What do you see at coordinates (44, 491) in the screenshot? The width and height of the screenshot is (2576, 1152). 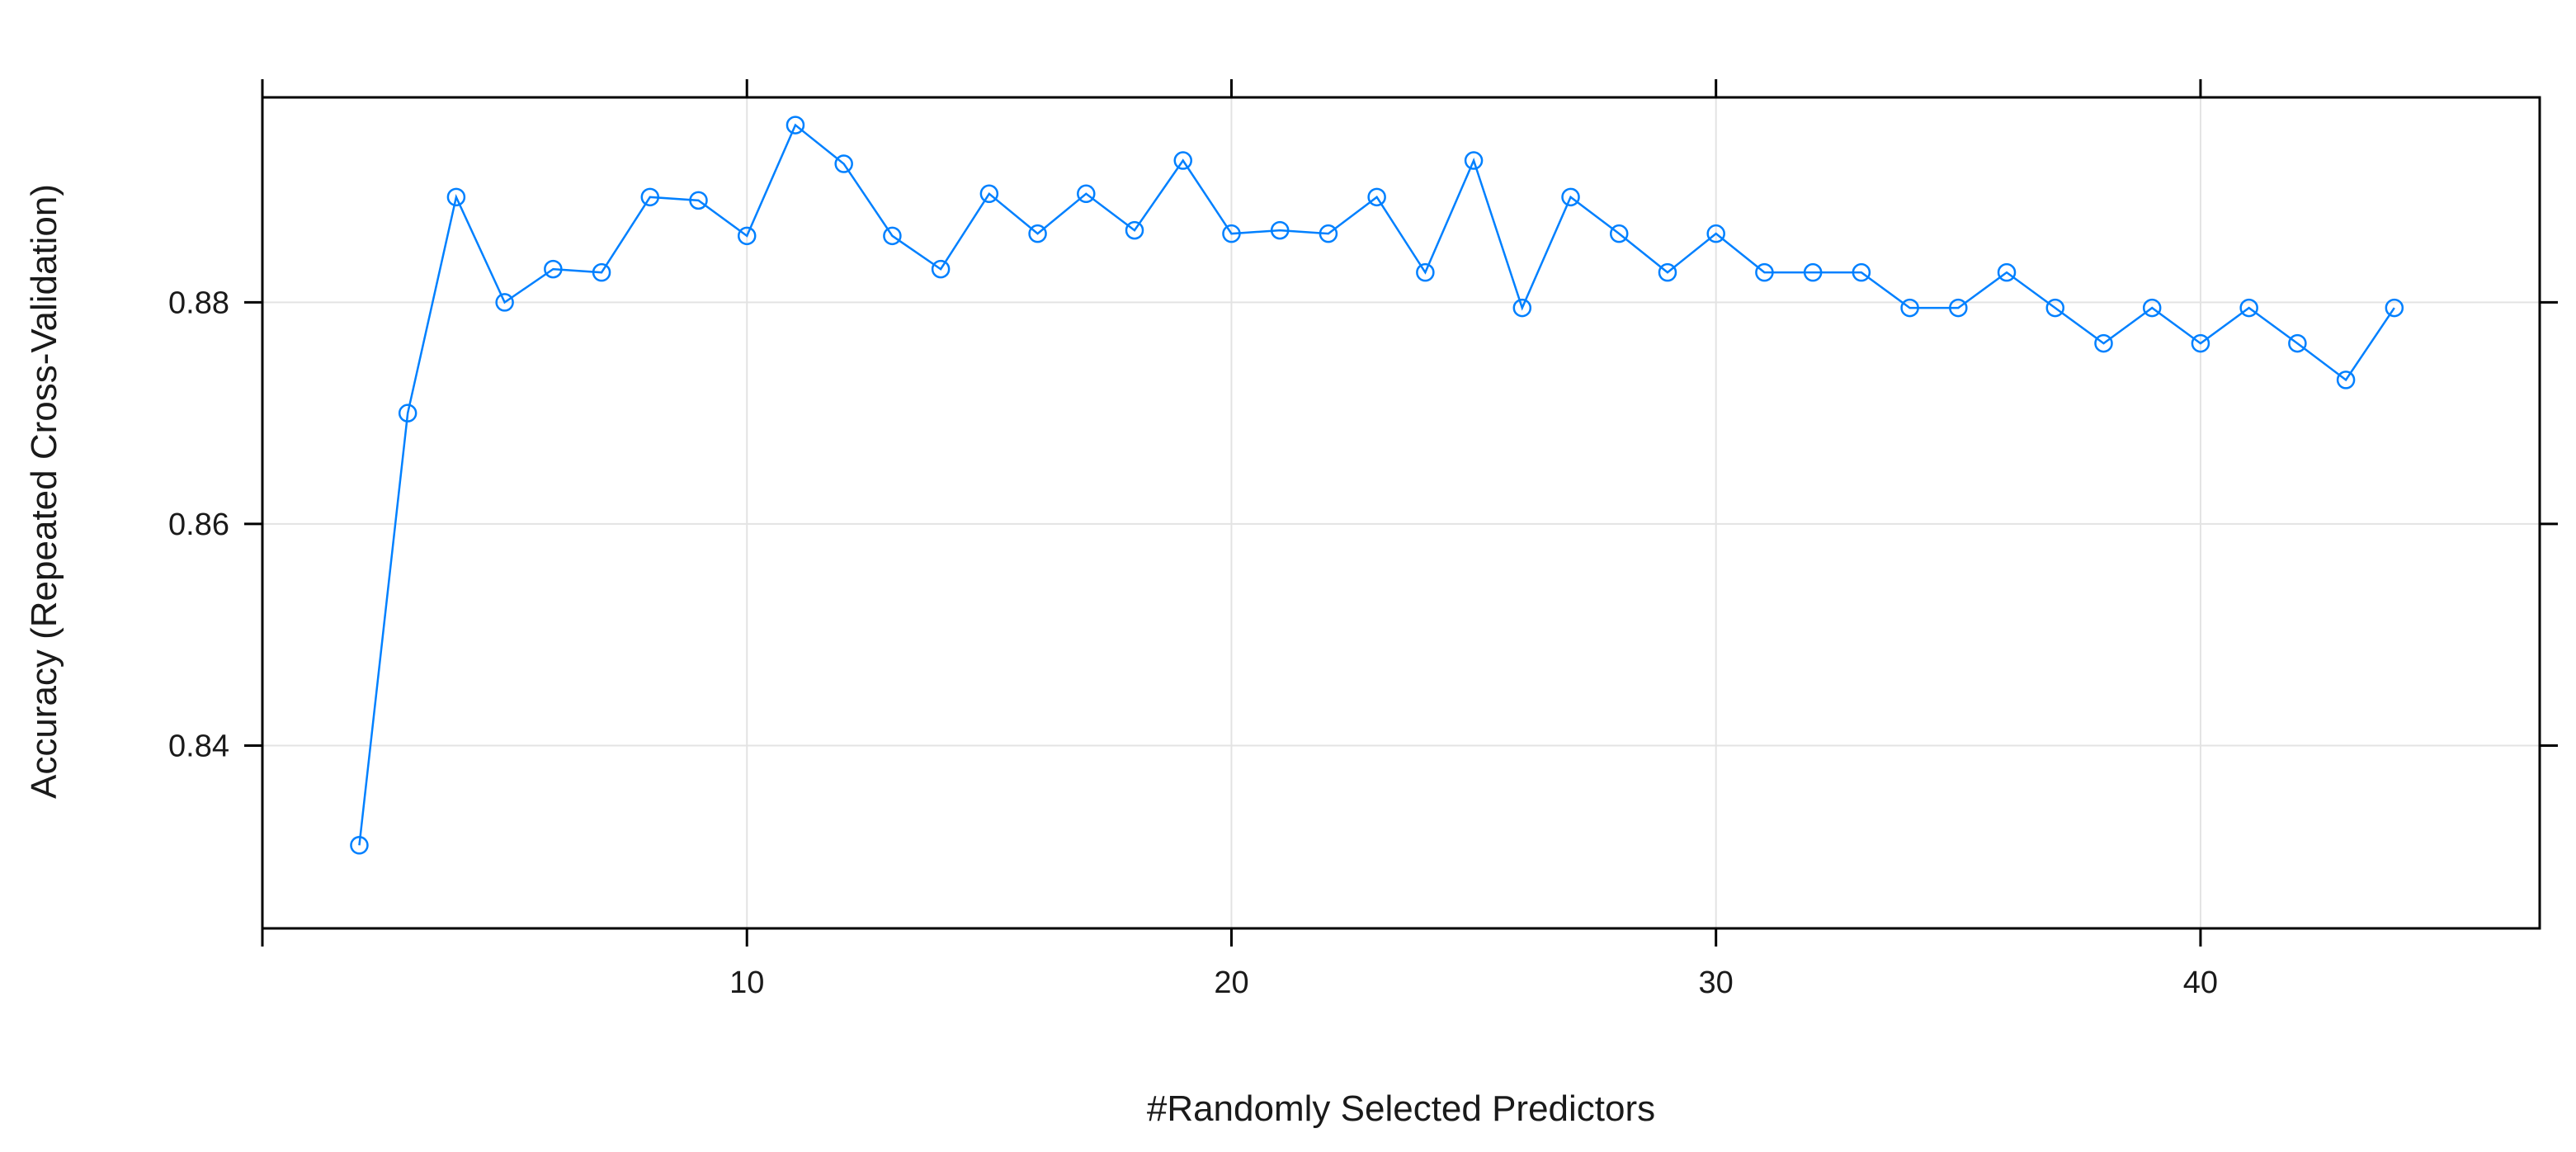 I see `y-axis-title: Accuracy (Repeated Cross-Validation)` at bounding box center [44, 491].